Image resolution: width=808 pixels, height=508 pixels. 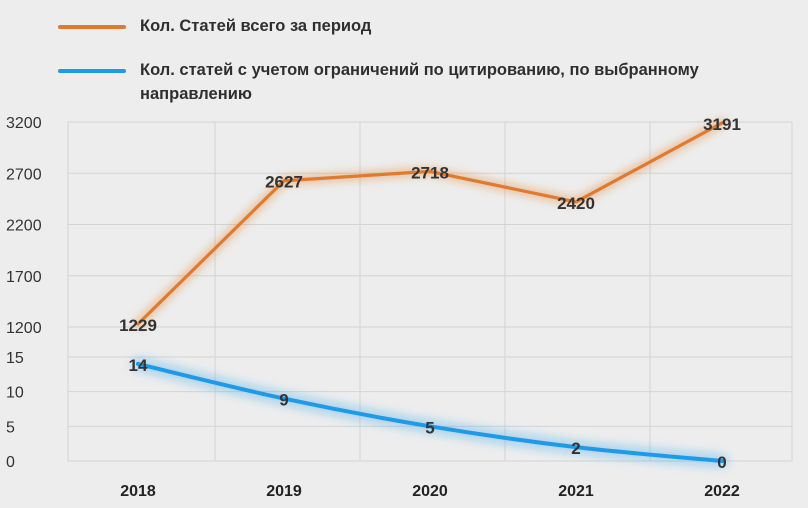 What do you see at coordinates (430, 172) in the screenshot?
I see `data-label-s0-2: 2718` at bounding box center [430, 172].